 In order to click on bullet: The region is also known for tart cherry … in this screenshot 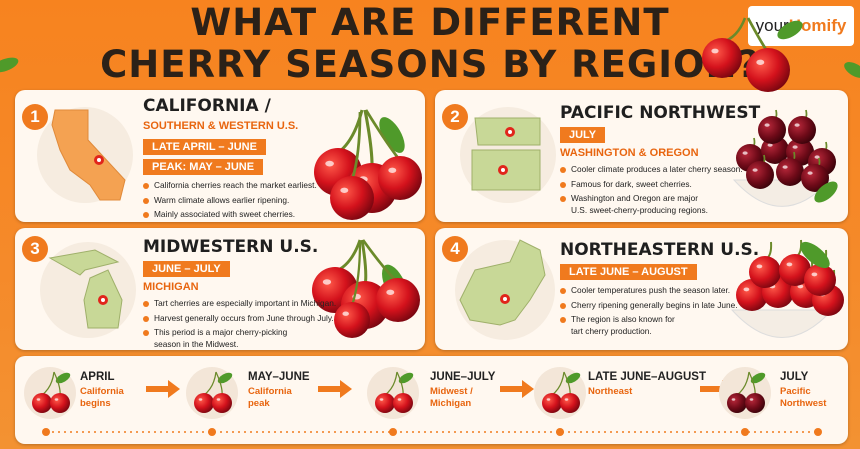, I will do `click(617, 325)`.